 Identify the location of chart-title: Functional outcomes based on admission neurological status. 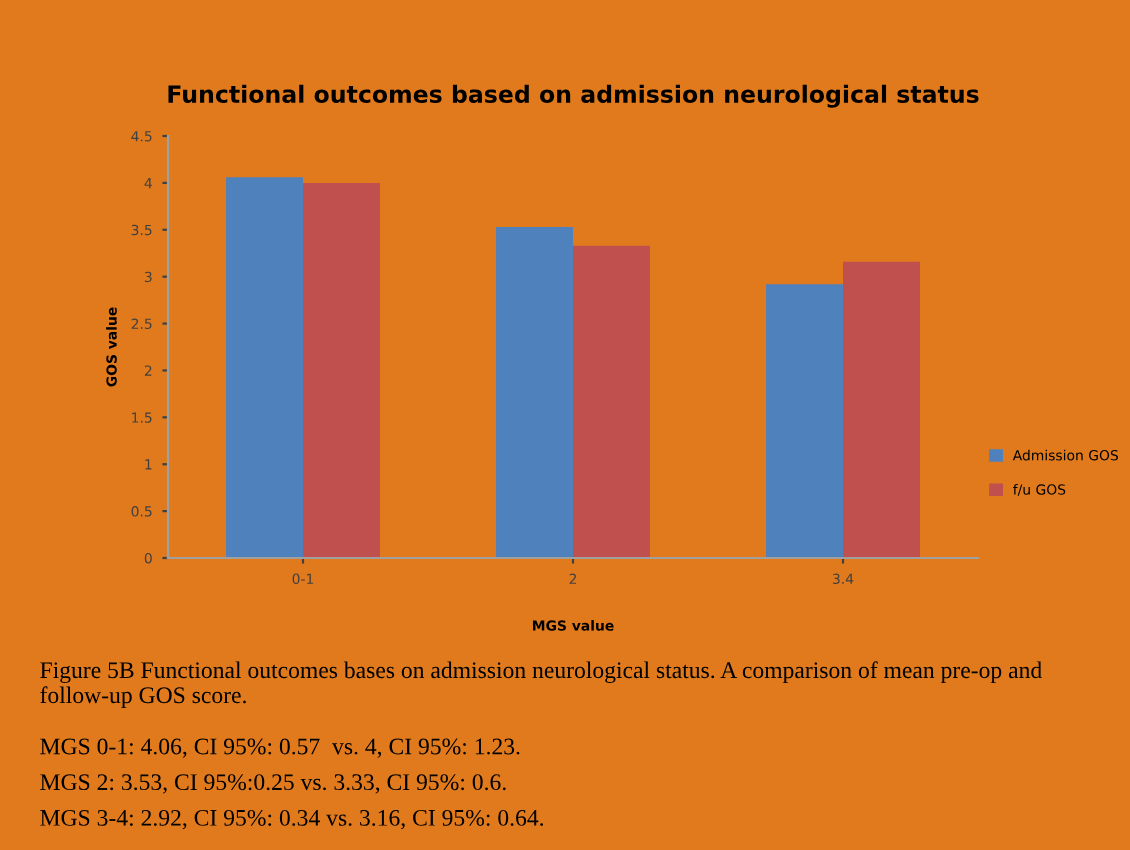
(573, 96).